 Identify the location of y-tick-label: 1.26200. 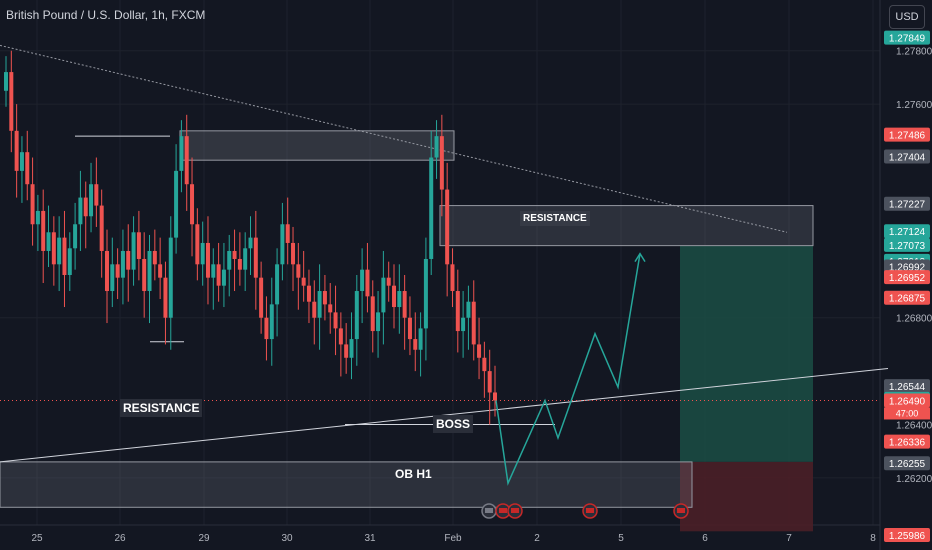
(914, 479).